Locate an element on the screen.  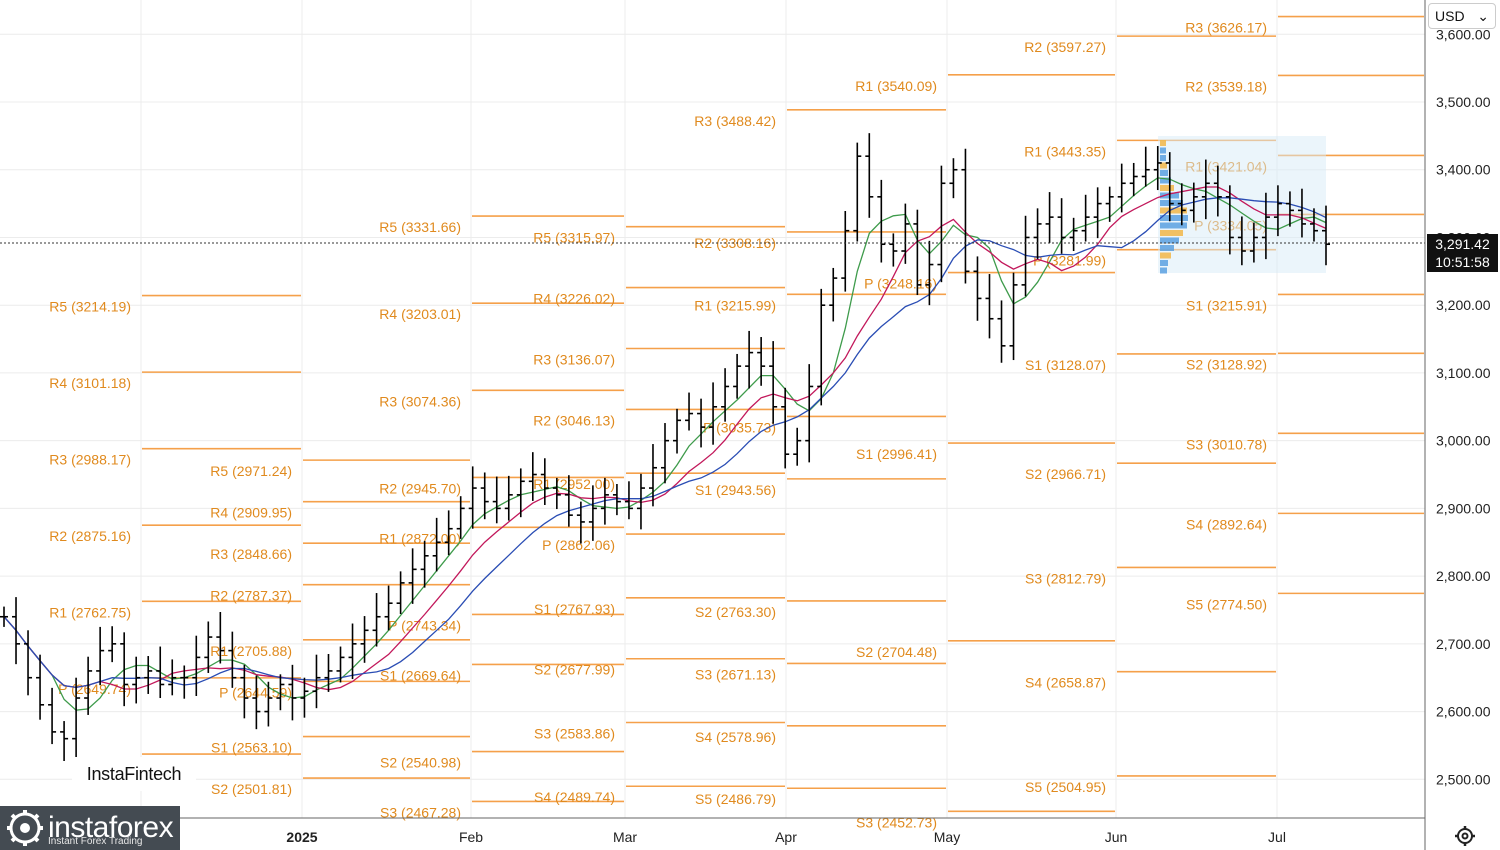
pivot-label: R2 (2945.70) is located at coordinates (420, 488).